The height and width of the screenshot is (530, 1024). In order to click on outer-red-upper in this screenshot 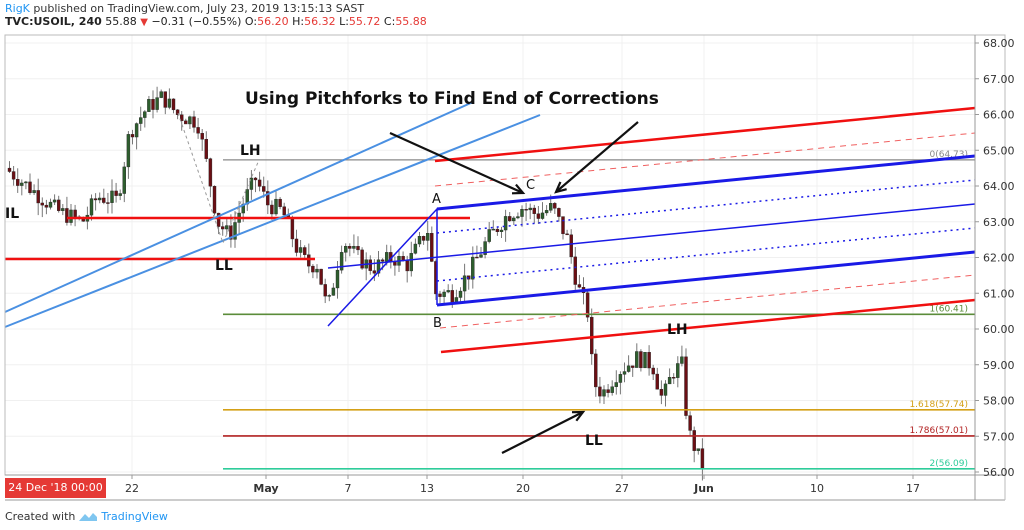, I will do `click(705, 134)`.